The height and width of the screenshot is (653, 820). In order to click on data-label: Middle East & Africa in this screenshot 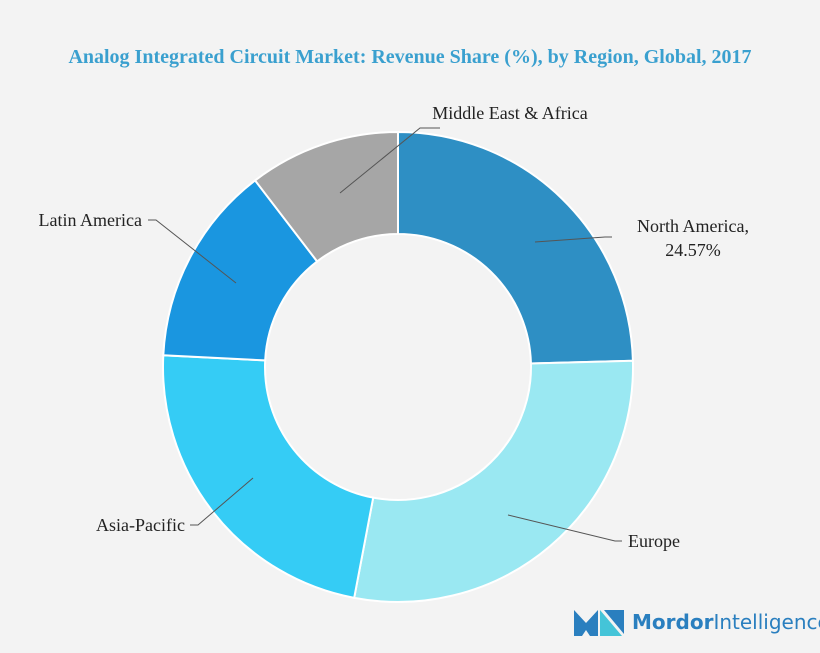, I will do `click(510, 113)`.